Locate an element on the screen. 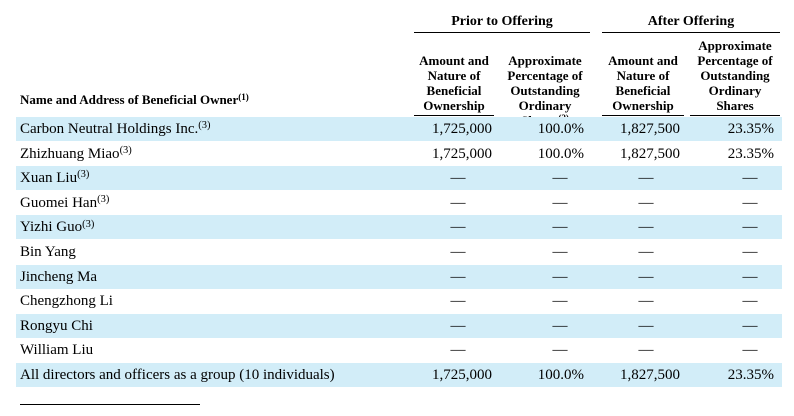 The image size is (794, 416). table-row: Jincheng Ma — — — — is located at coordinates (399, 276).